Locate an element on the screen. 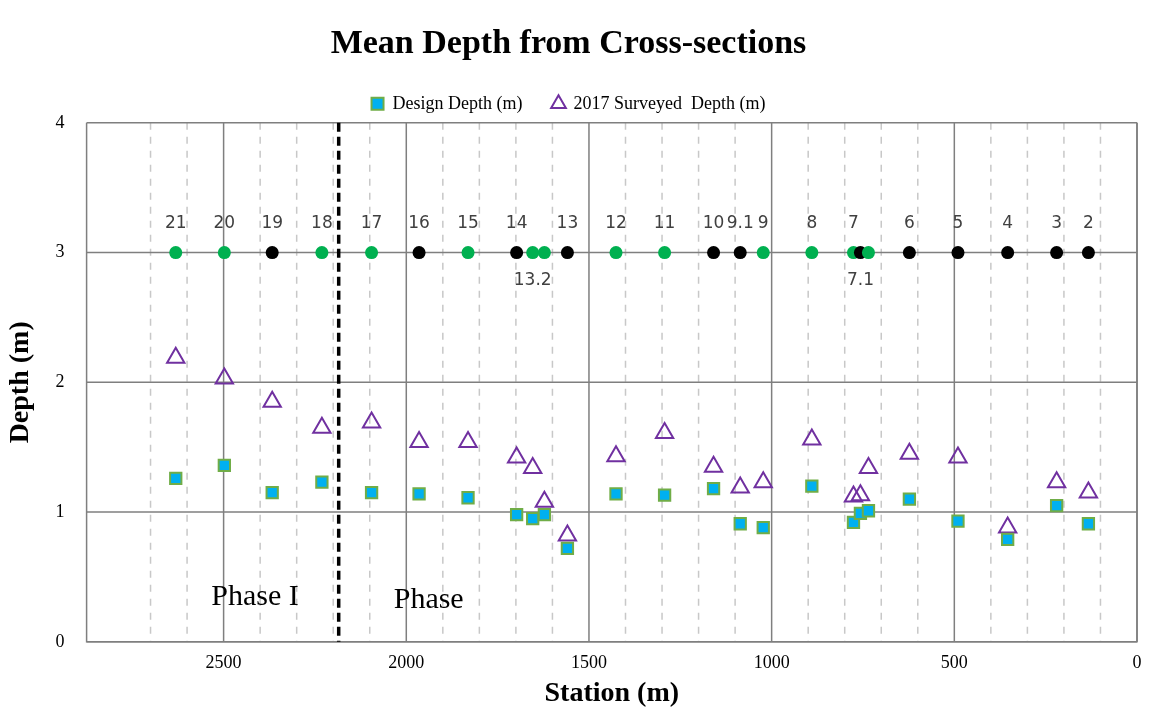  annotation: 10 is located at coordinates (713, 222).